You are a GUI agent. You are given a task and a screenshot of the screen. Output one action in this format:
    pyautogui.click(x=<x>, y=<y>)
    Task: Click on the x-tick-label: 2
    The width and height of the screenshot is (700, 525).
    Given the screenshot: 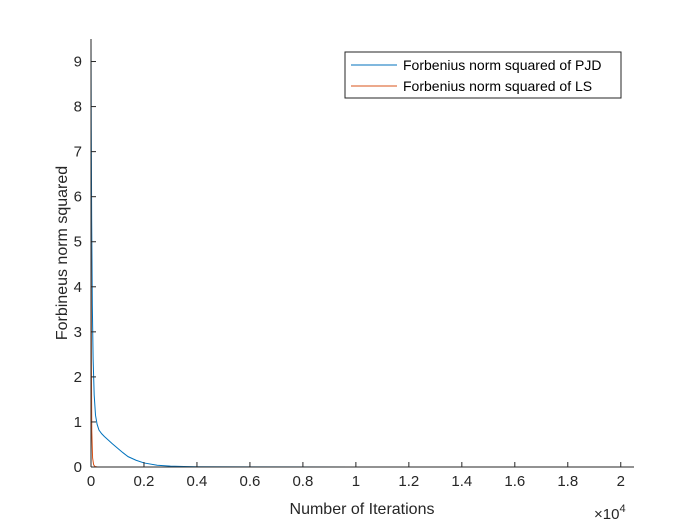 What is the action you would take?
    pyautogui.click(x=621, y=481)
    